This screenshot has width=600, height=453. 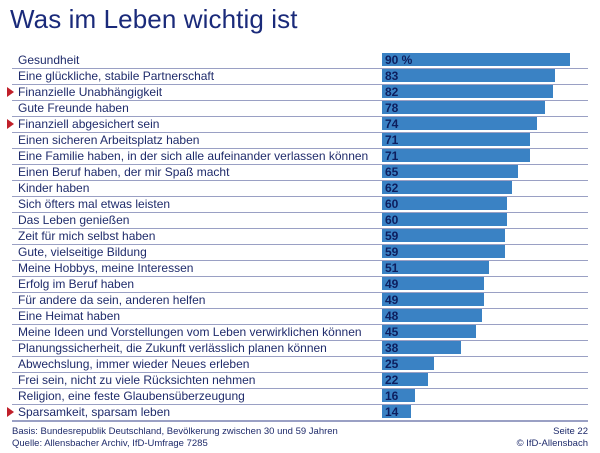 I want to click on footer-copyright: © IfD-Allensbach, so click(x=552, y=443).